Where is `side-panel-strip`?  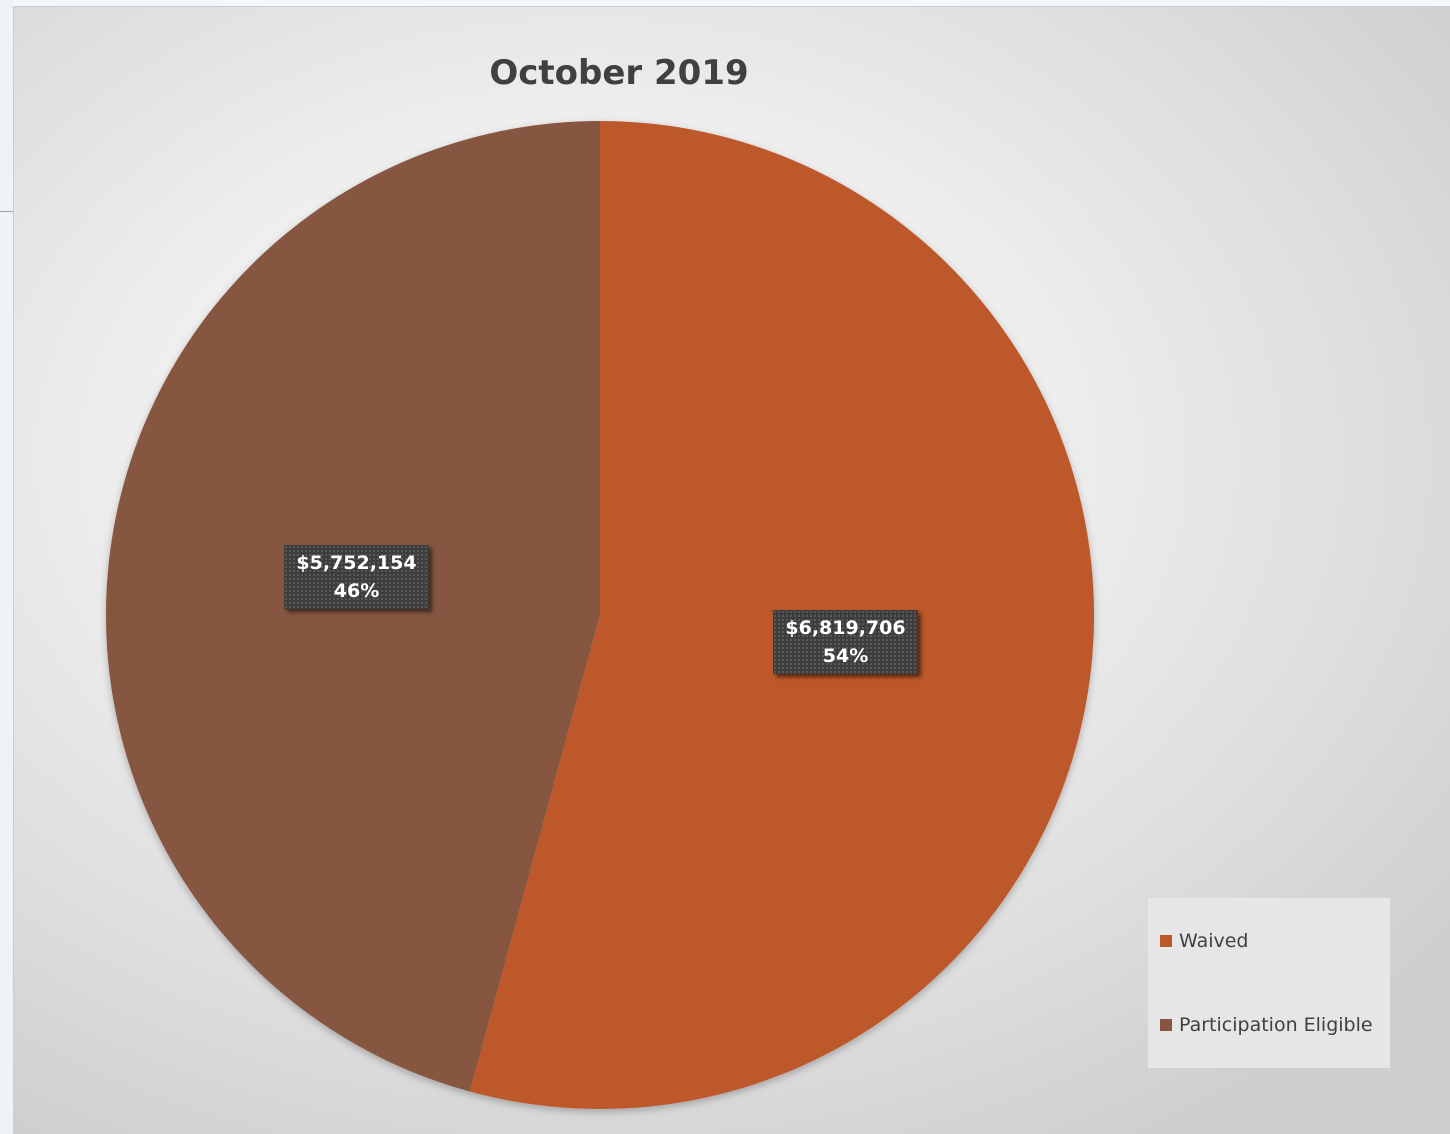
side-panel-strip is located at coordinates (6, 567).